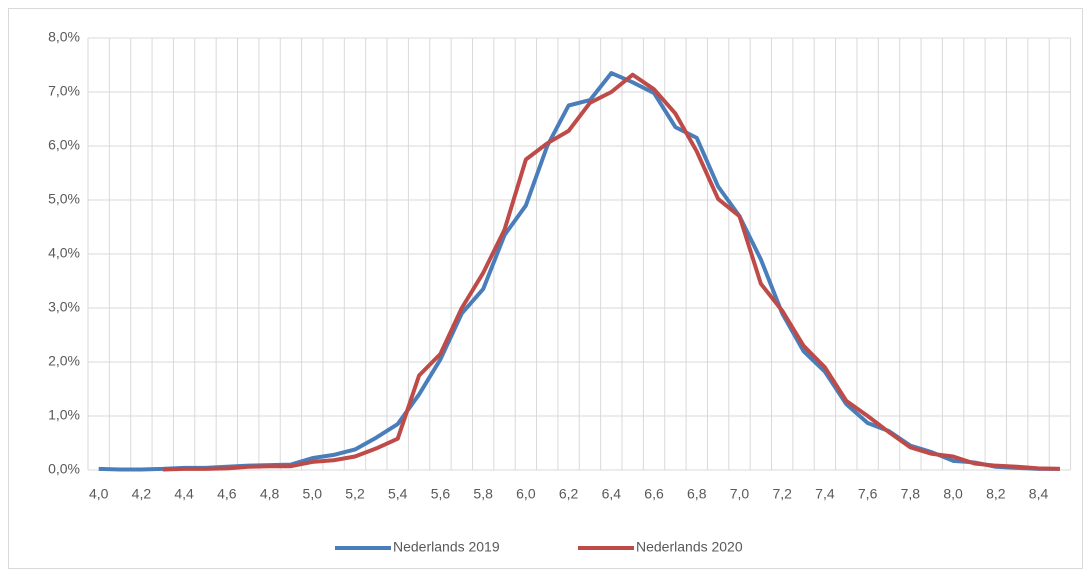 The height and width of the screenshot is (577, 1091). I want to click on x-tick-label: 6,8, so click(697, 494).